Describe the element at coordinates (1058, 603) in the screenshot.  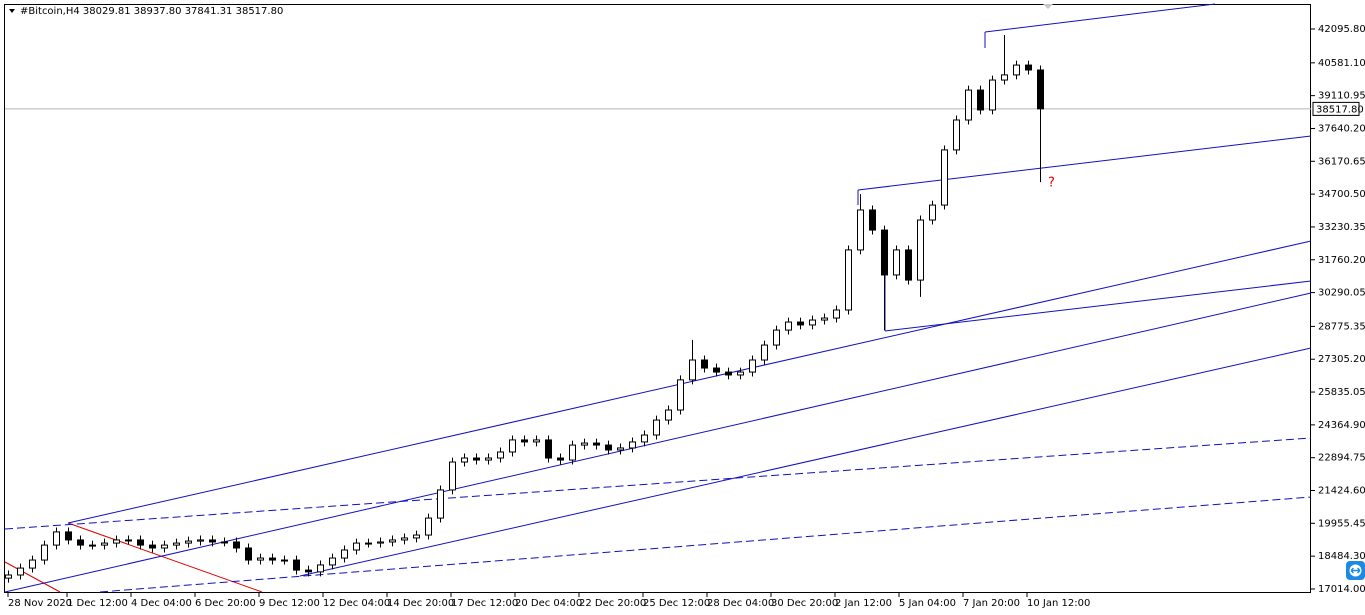
I see `x-tick-label: 10 Jan 12:00` at that location.